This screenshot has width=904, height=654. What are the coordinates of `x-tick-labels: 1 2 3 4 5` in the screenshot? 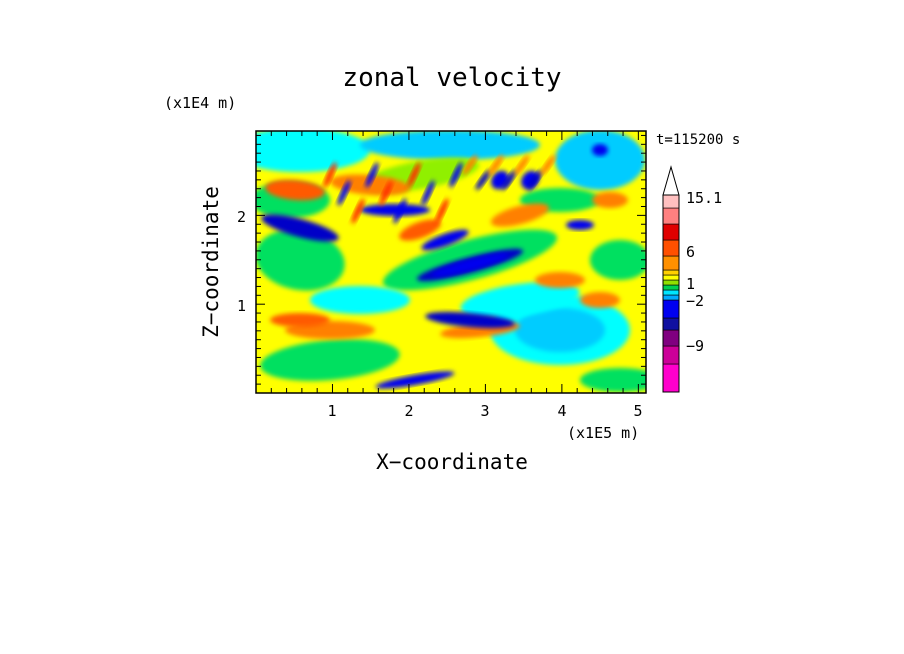 It's located at (484, 411).